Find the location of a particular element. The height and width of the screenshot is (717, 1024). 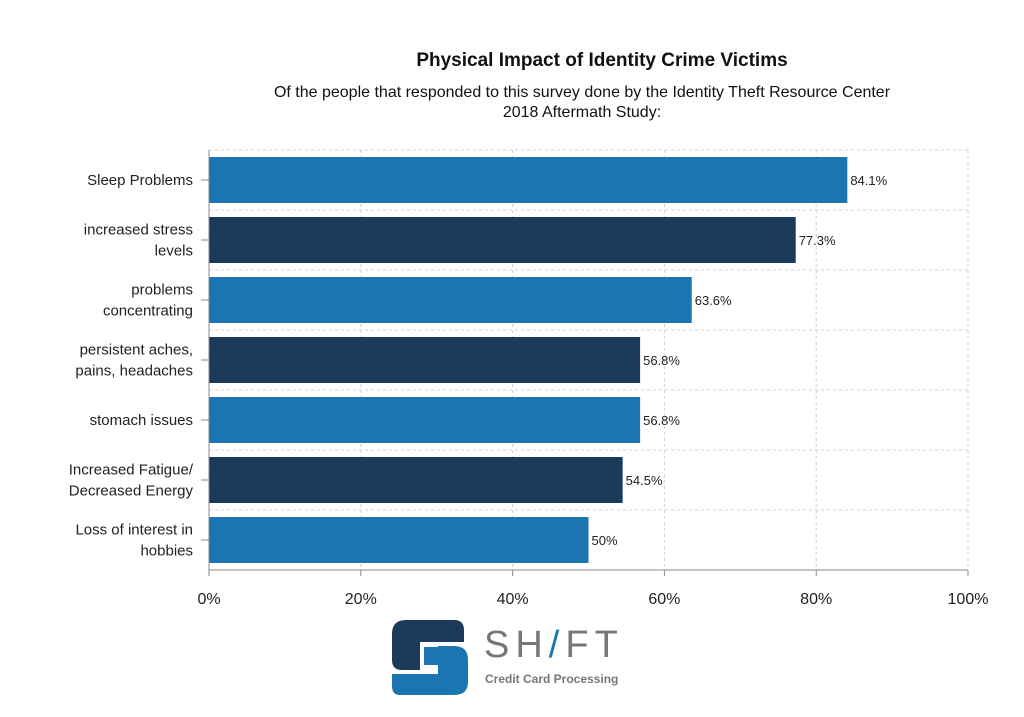

x-tick-label: 20% is located at coordinates (361, 599).